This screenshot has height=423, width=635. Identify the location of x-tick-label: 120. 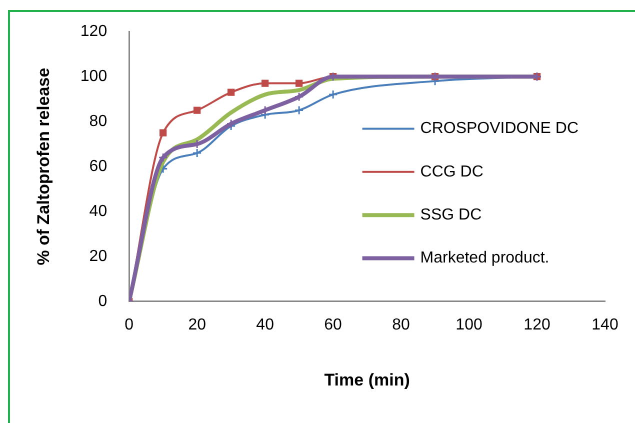
(537, 325).